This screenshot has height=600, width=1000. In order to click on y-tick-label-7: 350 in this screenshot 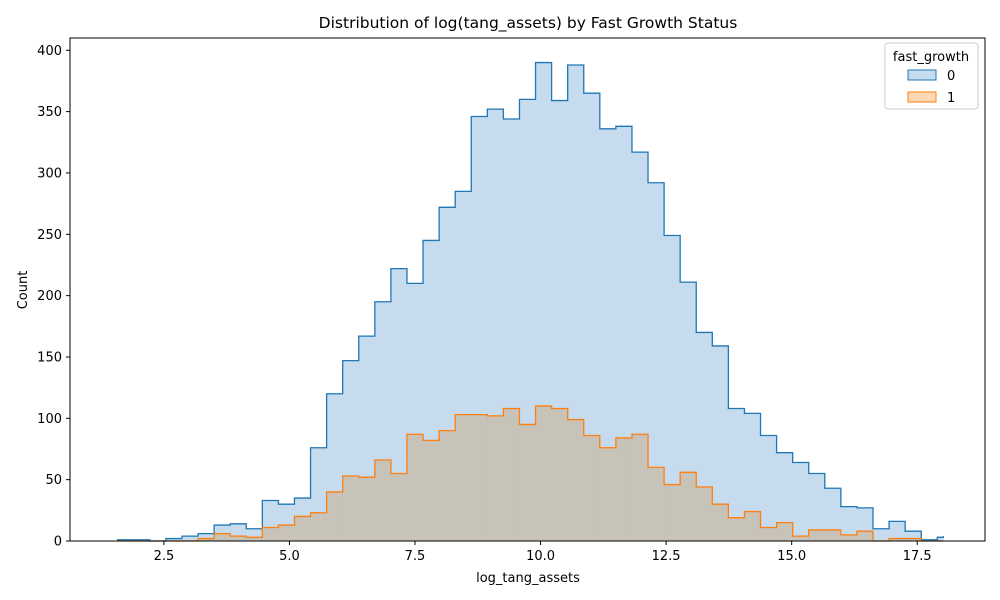, I will do `click(49, 112)`.